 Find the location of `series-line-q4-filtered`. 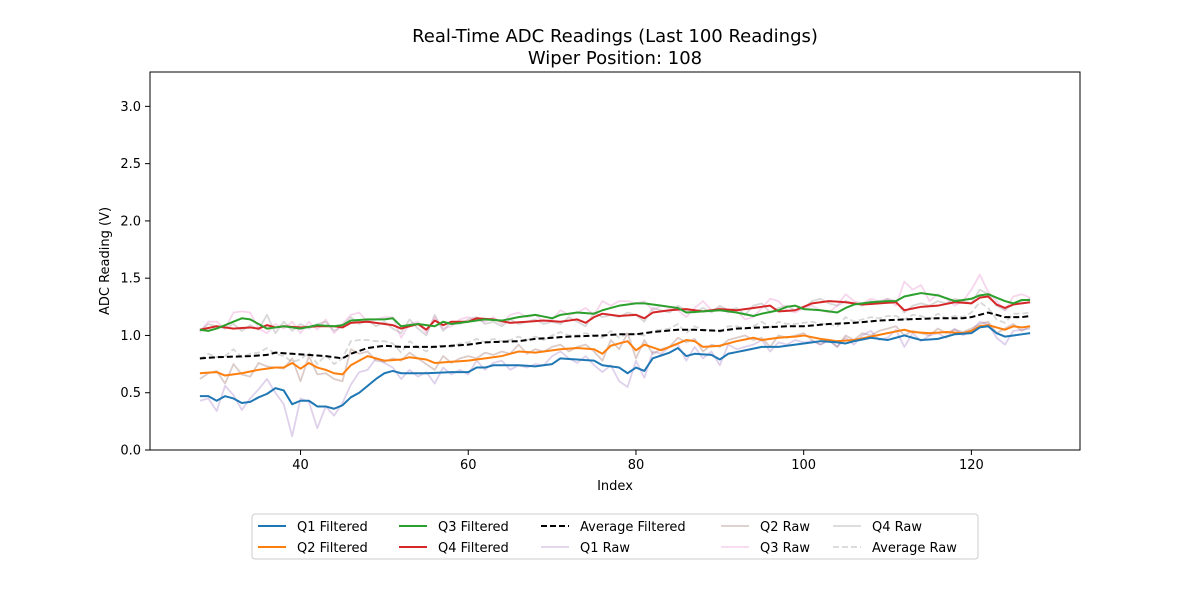

series-line-q4-filtered is located at coordinates (615, 313).